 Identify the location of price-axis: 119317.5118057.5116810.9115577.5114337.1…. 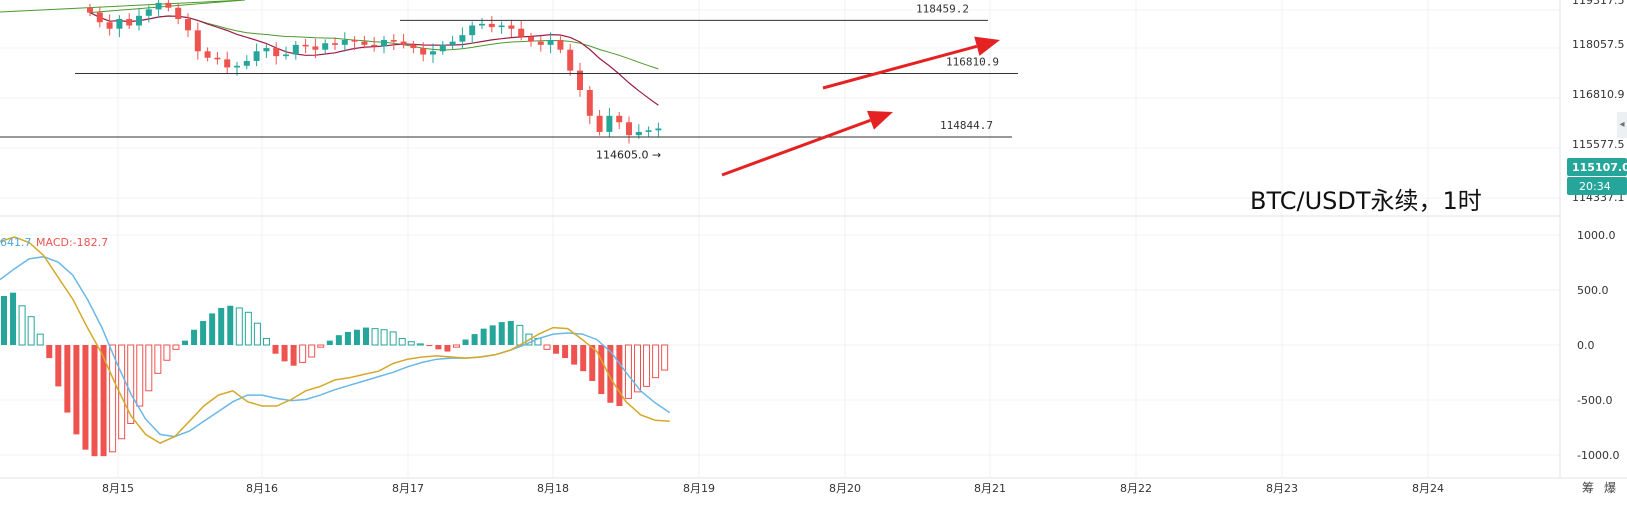
(1597, 231).